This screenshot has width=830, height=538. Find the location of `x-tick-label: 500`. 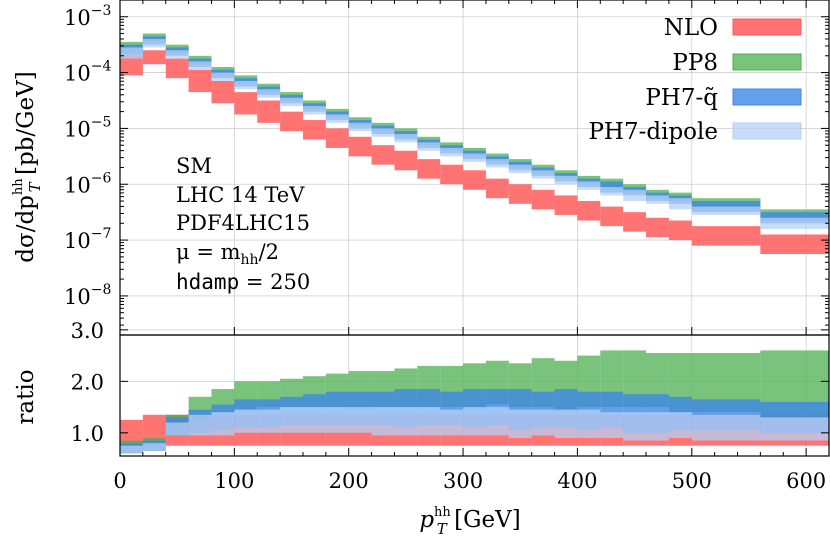

x-tick-label: 500 is located at coordinates (692, 481).